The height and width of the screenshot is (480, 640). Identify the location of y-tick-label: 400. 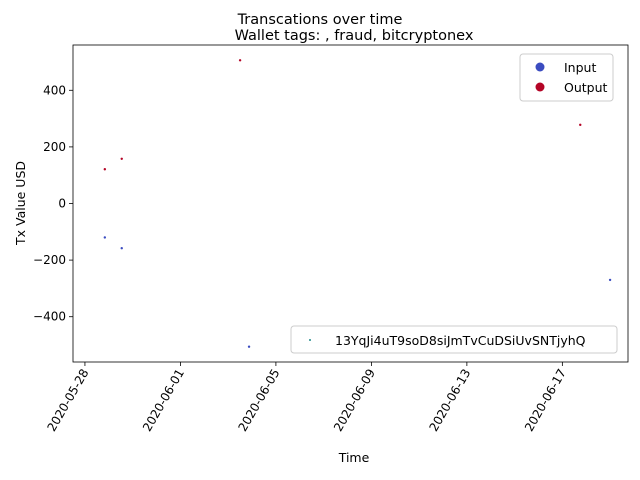
(54, 90).